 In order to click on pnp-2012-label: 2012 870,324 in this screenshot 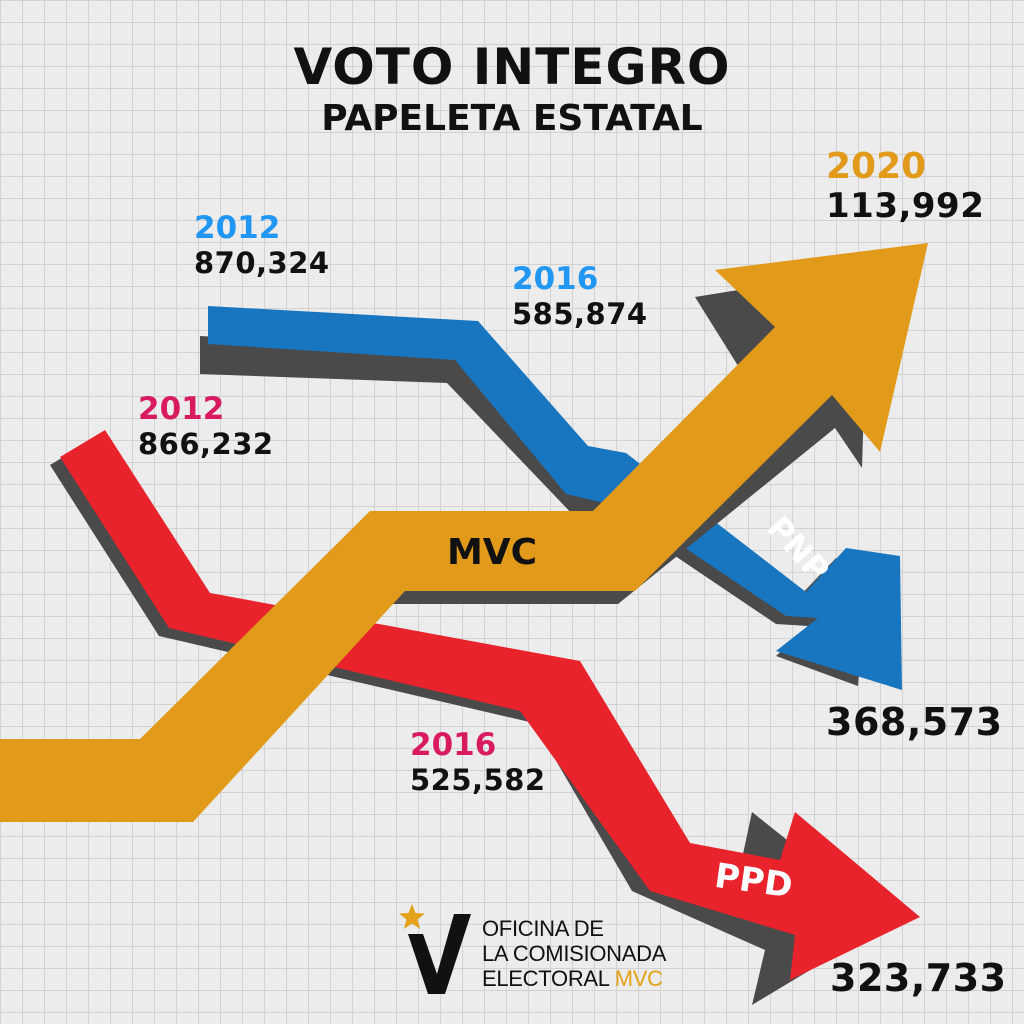, I will do `click(262, 245)`.